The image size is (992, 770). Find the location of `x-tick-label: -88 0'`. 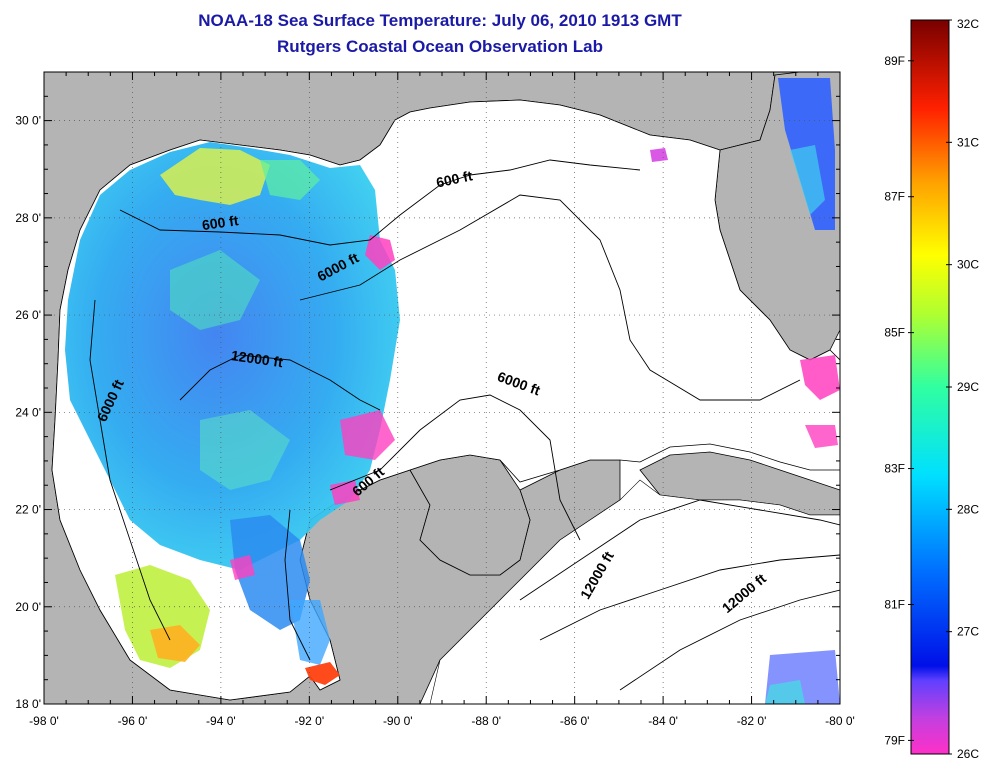

x-tick-label: -88 0' is located at coordinates (486, 721).